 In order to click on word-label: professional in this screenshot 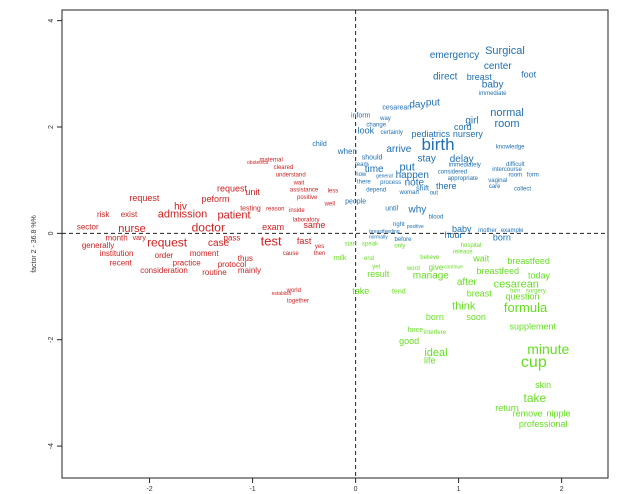, I will do `click(543, 424)`.